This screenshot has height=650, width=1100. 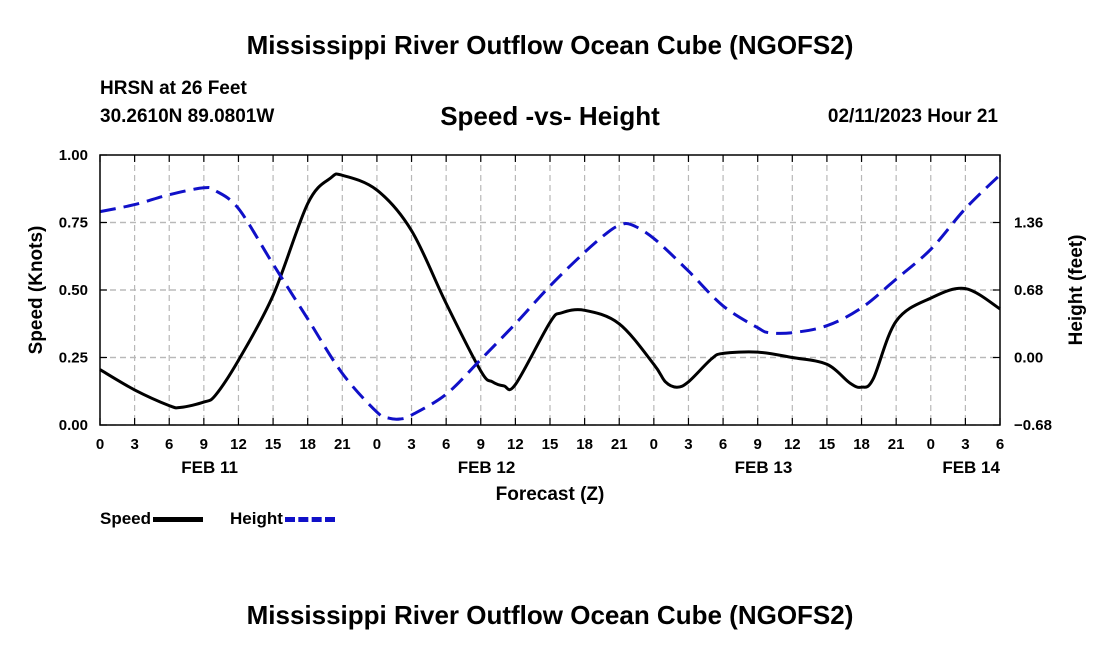 I want to click on station-name: HRSN at 26 Feet, so click(x=173, y=88).